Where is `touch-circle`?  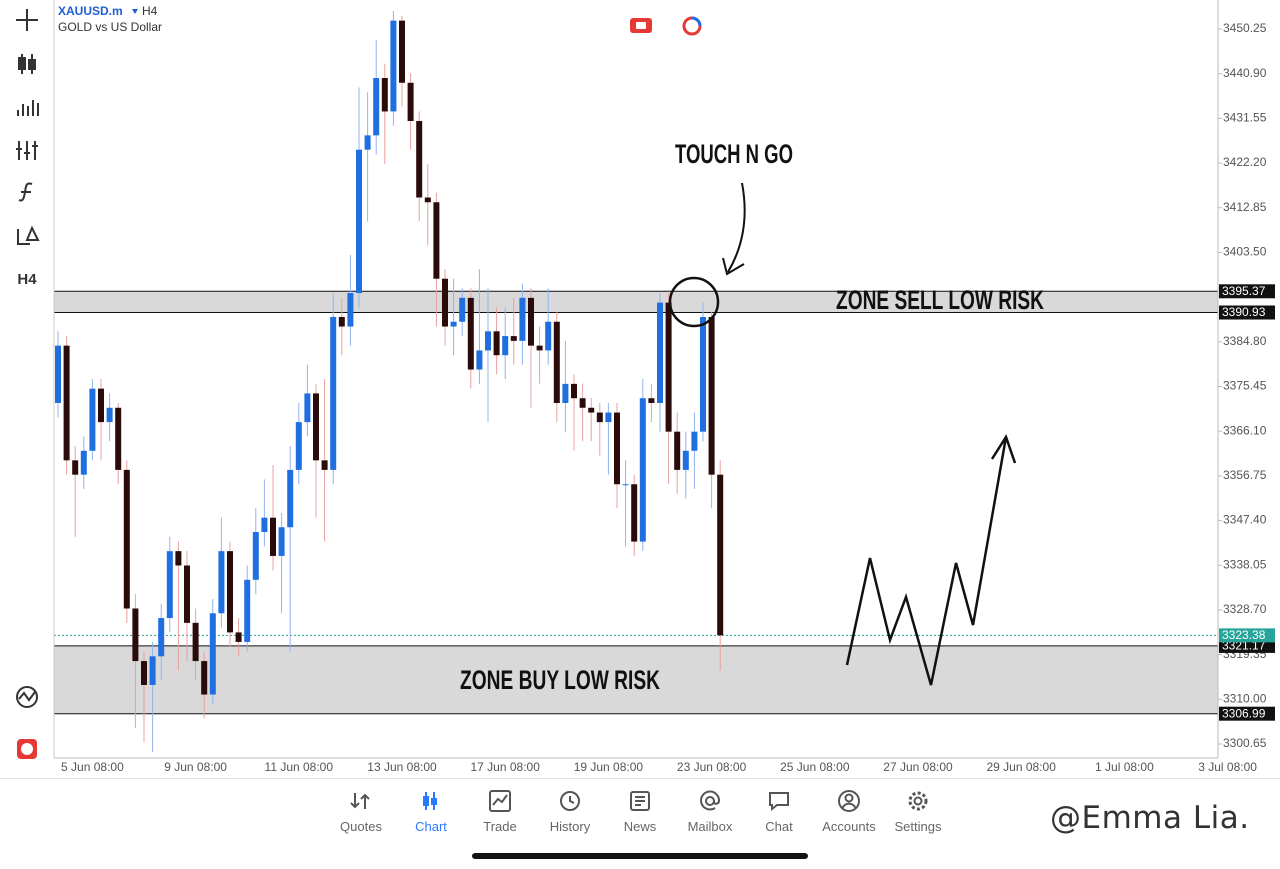
touch-circle is located at coordinates (694, 302).